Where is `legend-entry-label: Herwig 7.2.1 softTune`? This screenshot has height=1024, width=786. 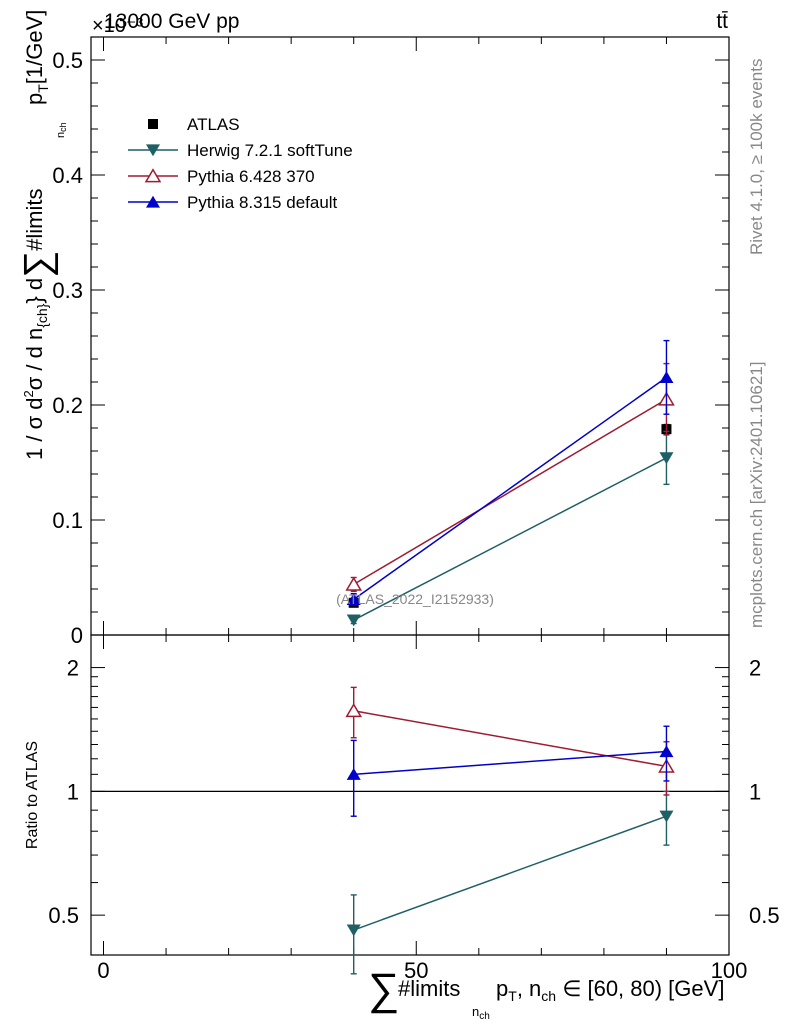
legend-entry-label: Herwig 7.2.1 softTune is located at coordinates (270, 150).